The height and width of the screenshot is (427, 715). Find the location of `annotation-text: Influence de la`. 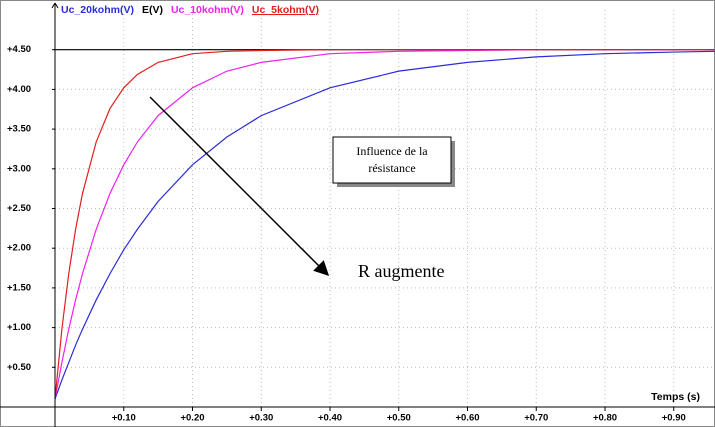

annotation-text: Influence de la is located at coordinates (392, 151).